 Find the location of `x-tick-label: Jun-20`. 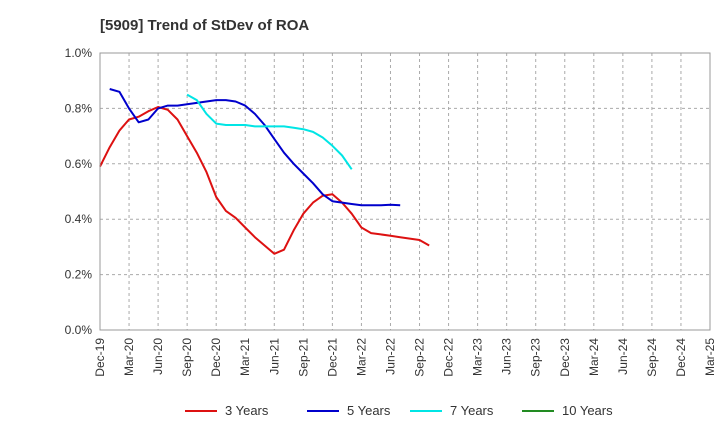

x-tick-label: Jun-20 is located at coordinates (158, 356).